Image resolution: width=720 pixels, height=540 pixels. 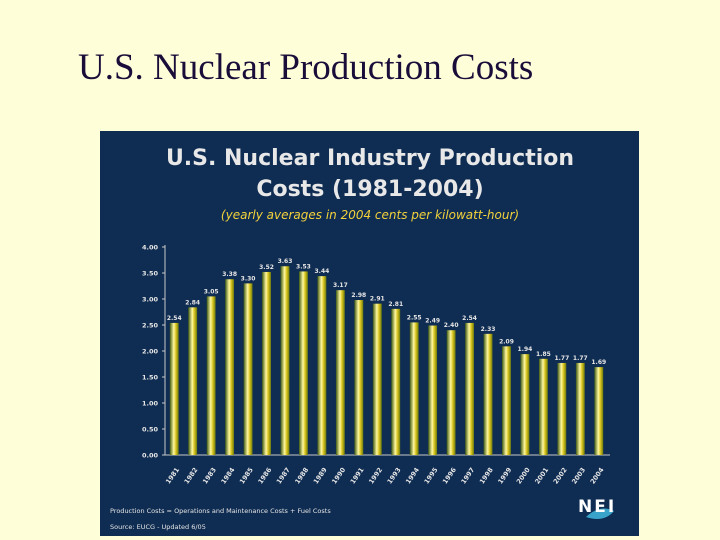 I want to click on bar-value-label: 3.63, so click(x=285, y=261).